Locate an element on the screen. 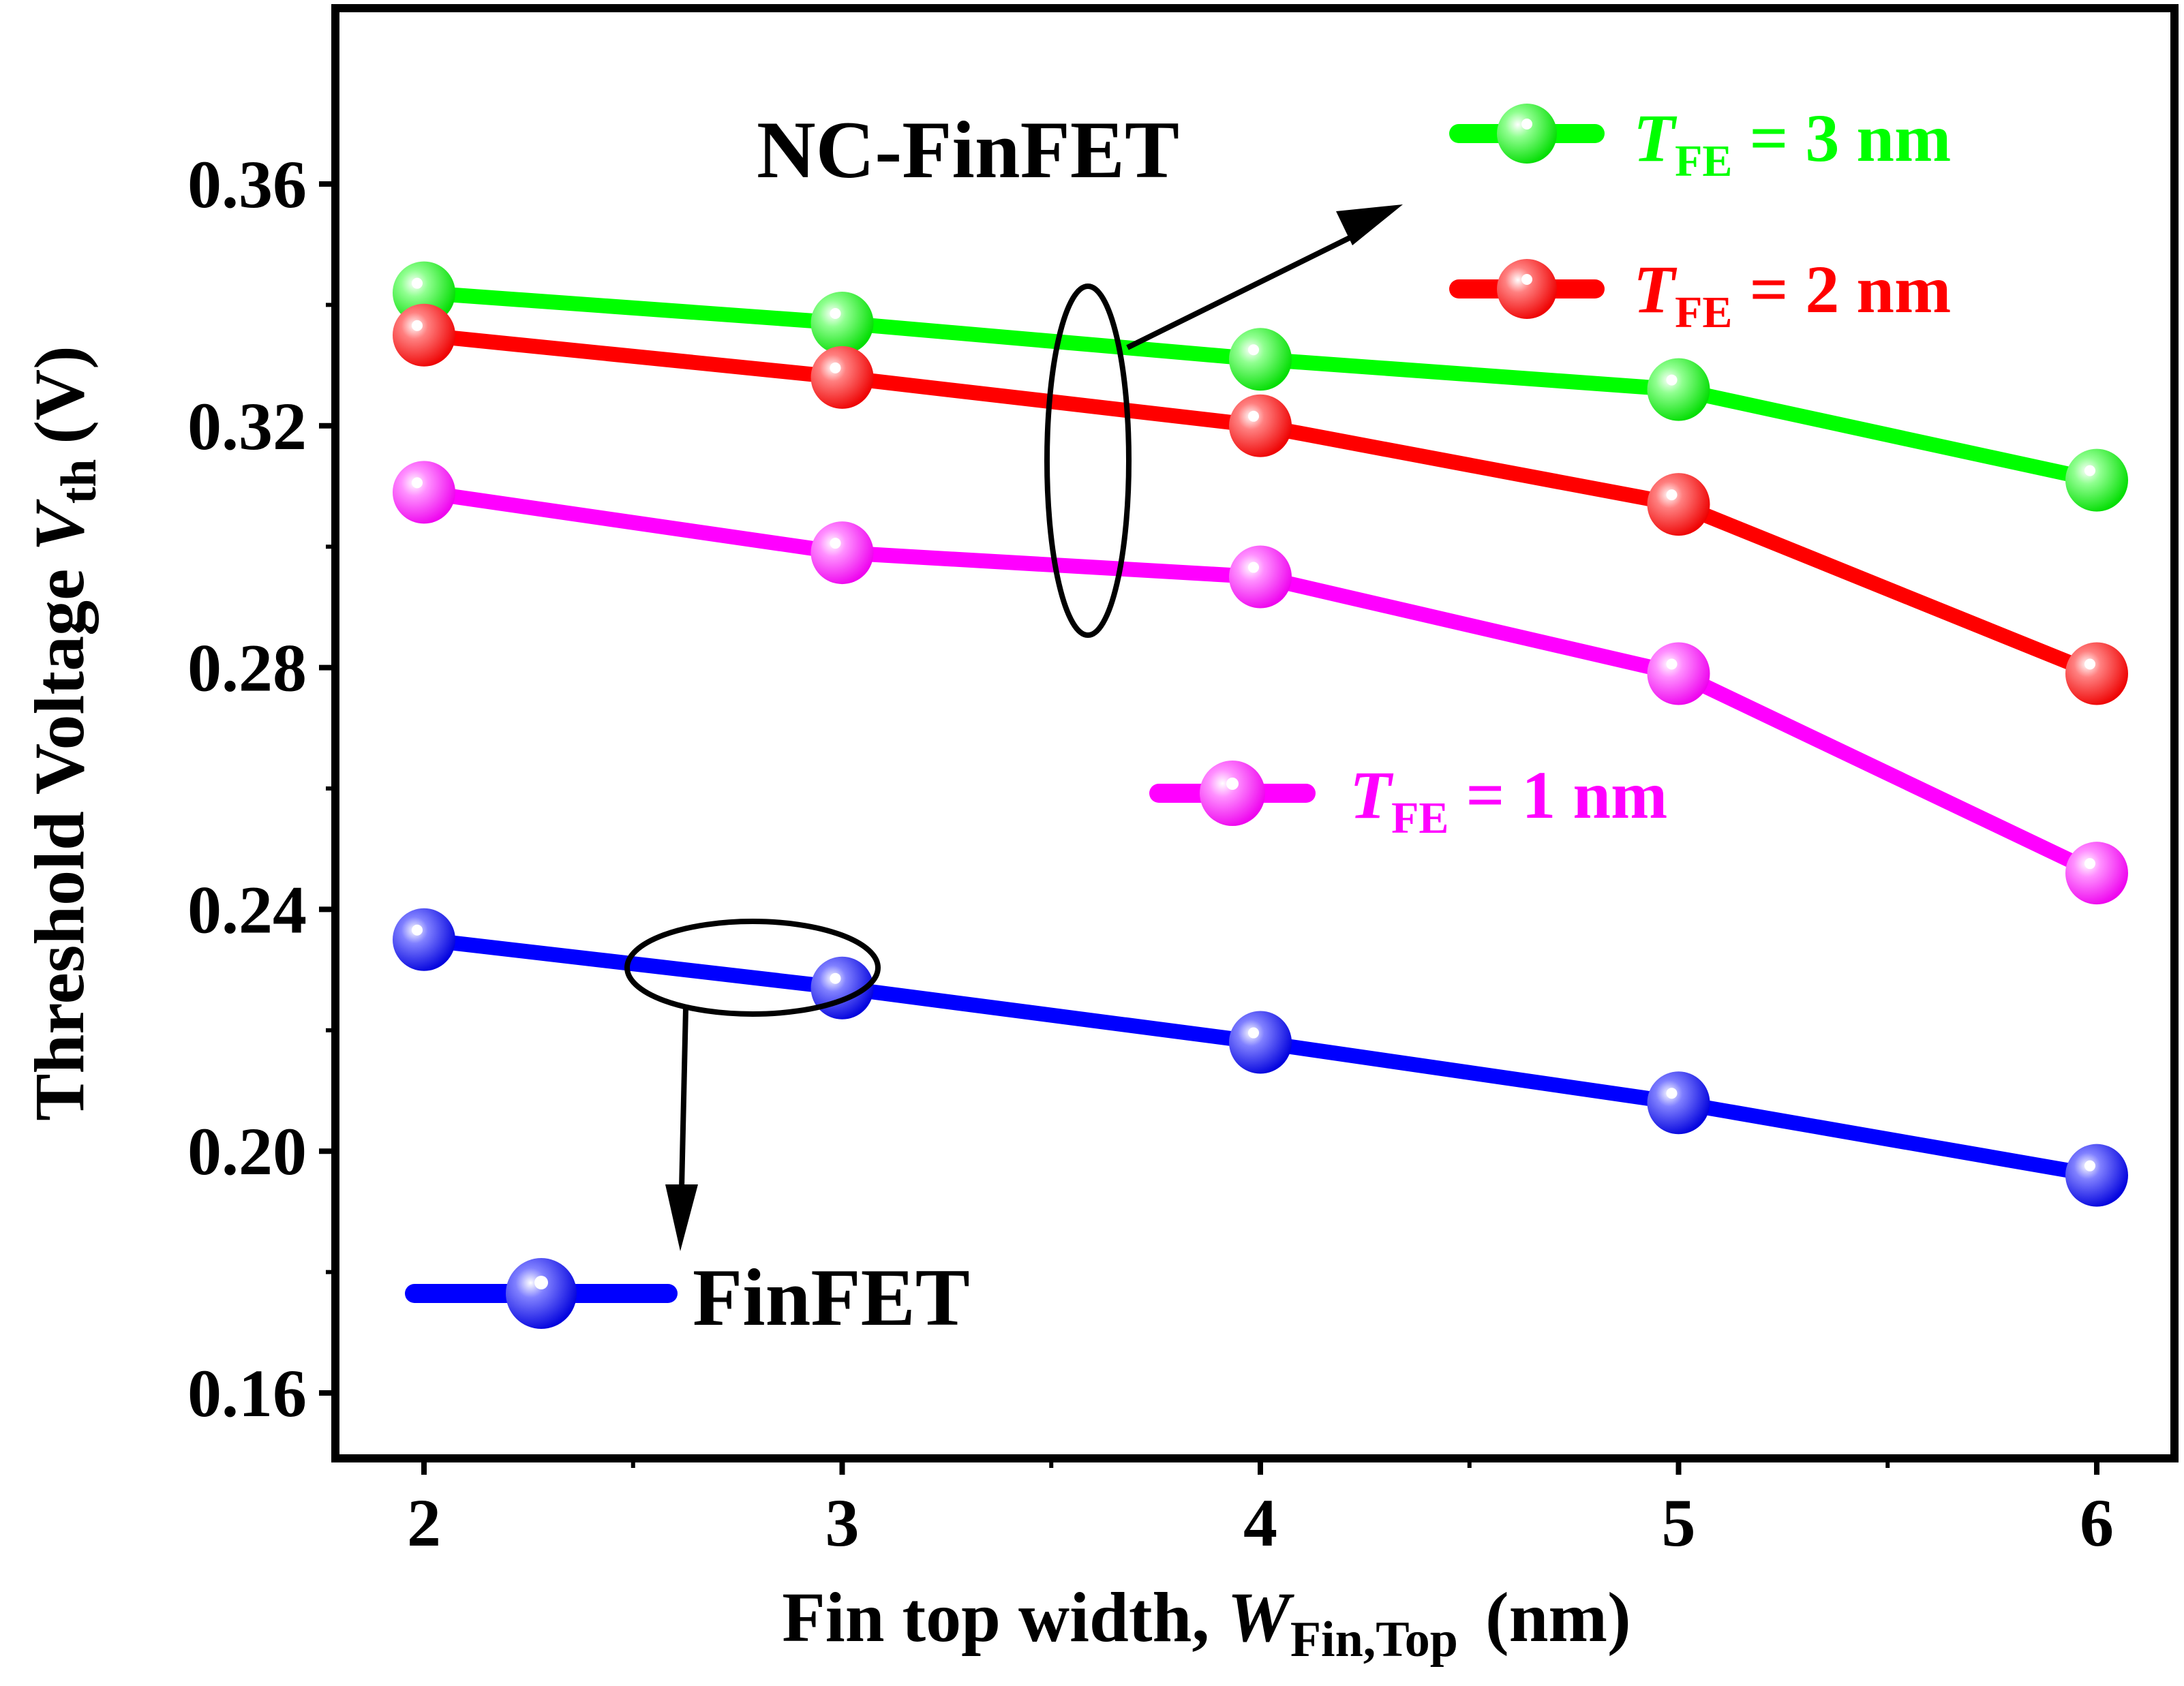 Image resolution: width=2184 pixels, height=1686 pixels. y-tick-label: 0.36 is located at coordinates (247, 184).